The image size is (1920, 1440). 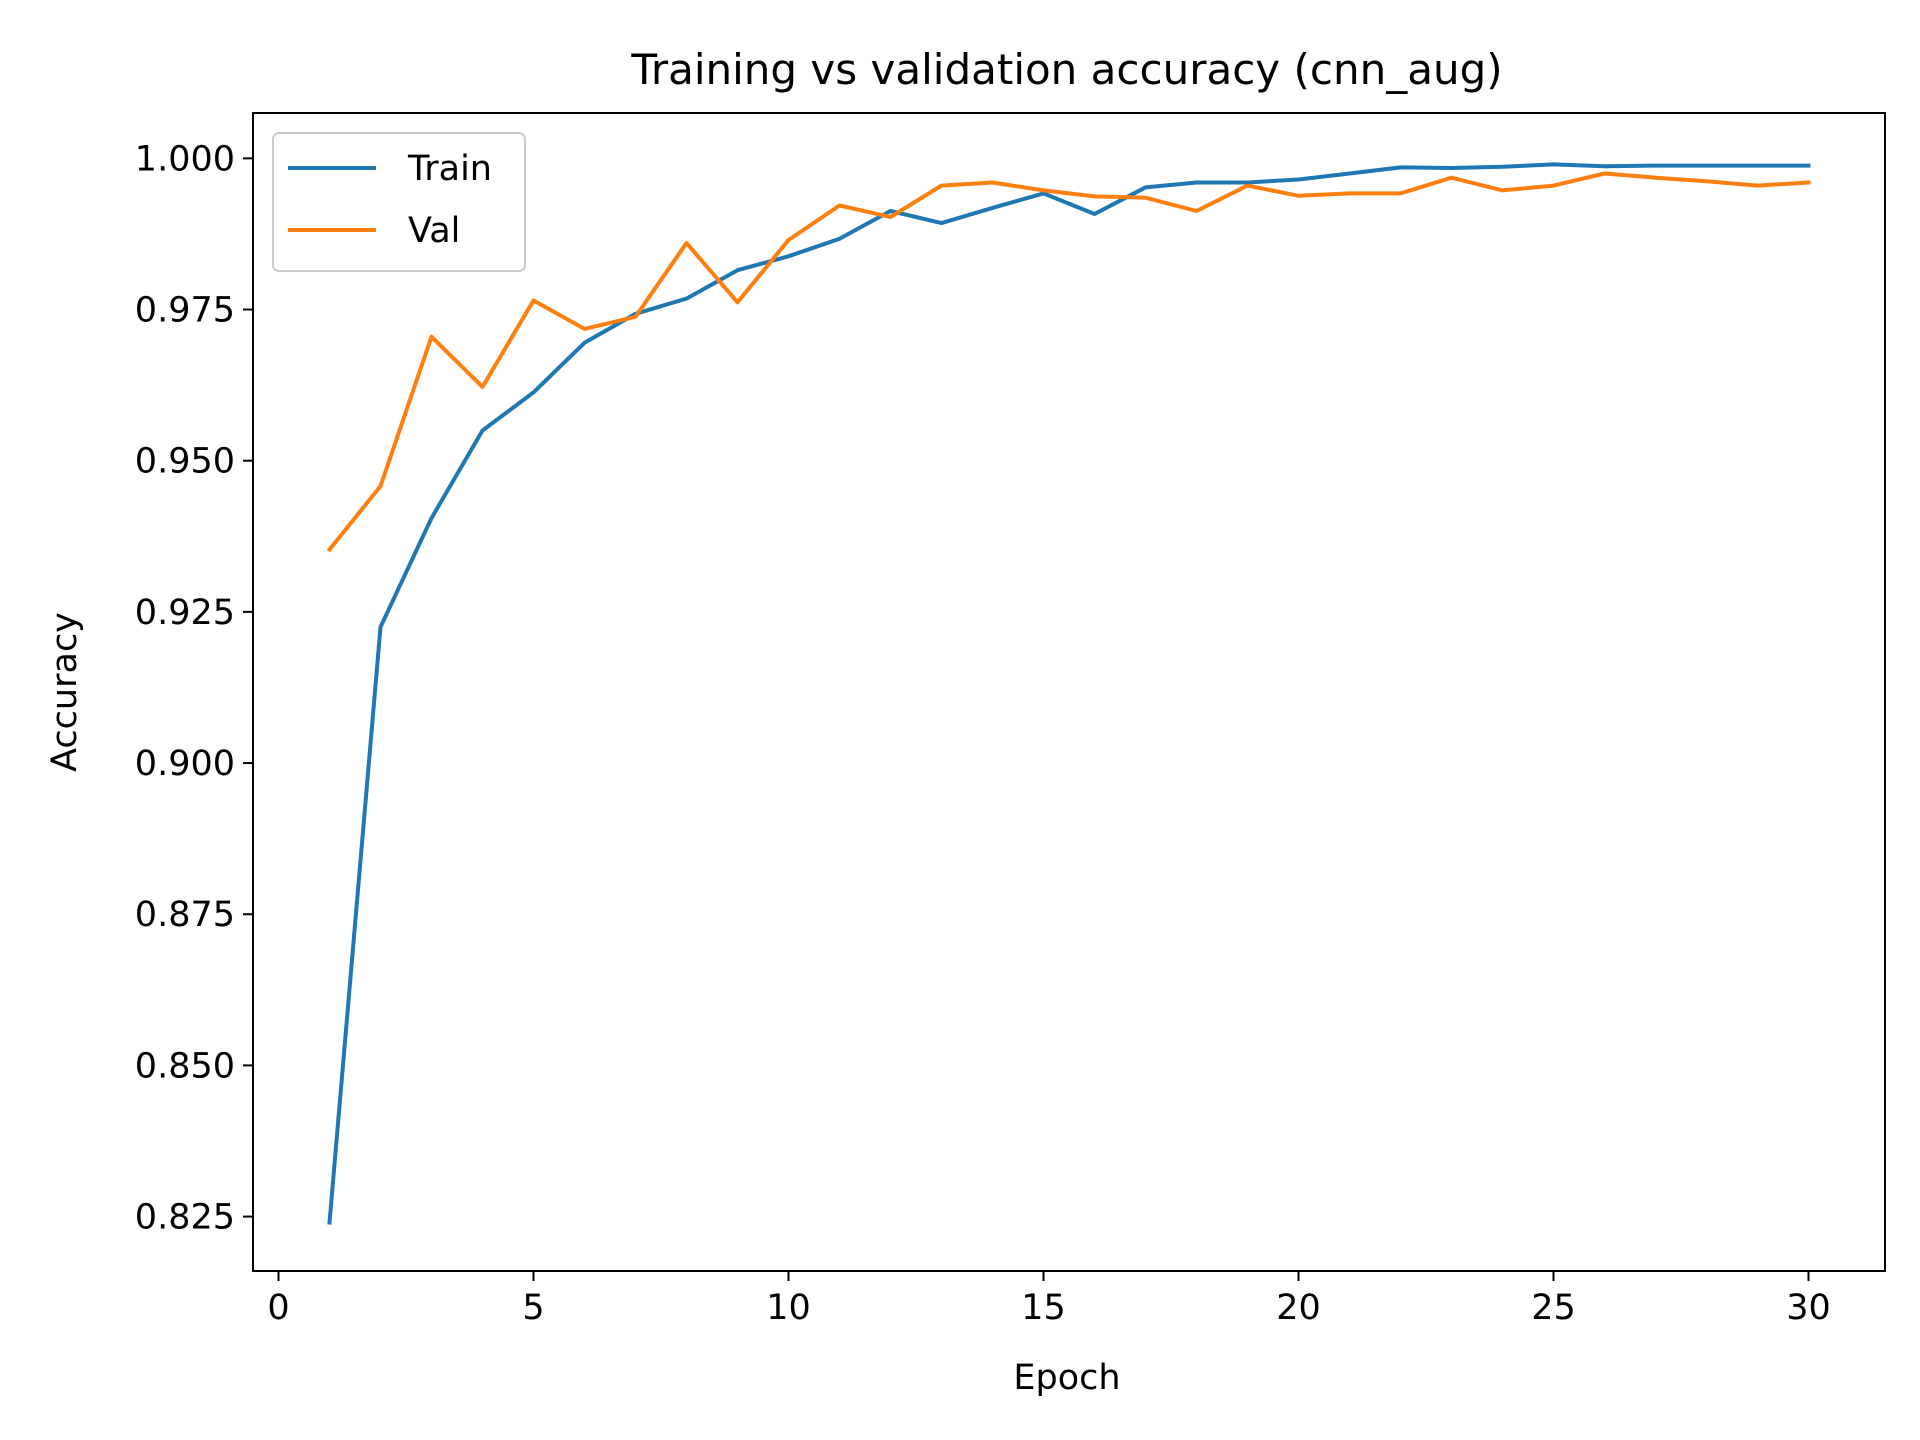 I want to click on y-axis: 0.825 0.850 0.875 0.900 0.925 0.950 0.975 1.000, so click(x=194, y=688).